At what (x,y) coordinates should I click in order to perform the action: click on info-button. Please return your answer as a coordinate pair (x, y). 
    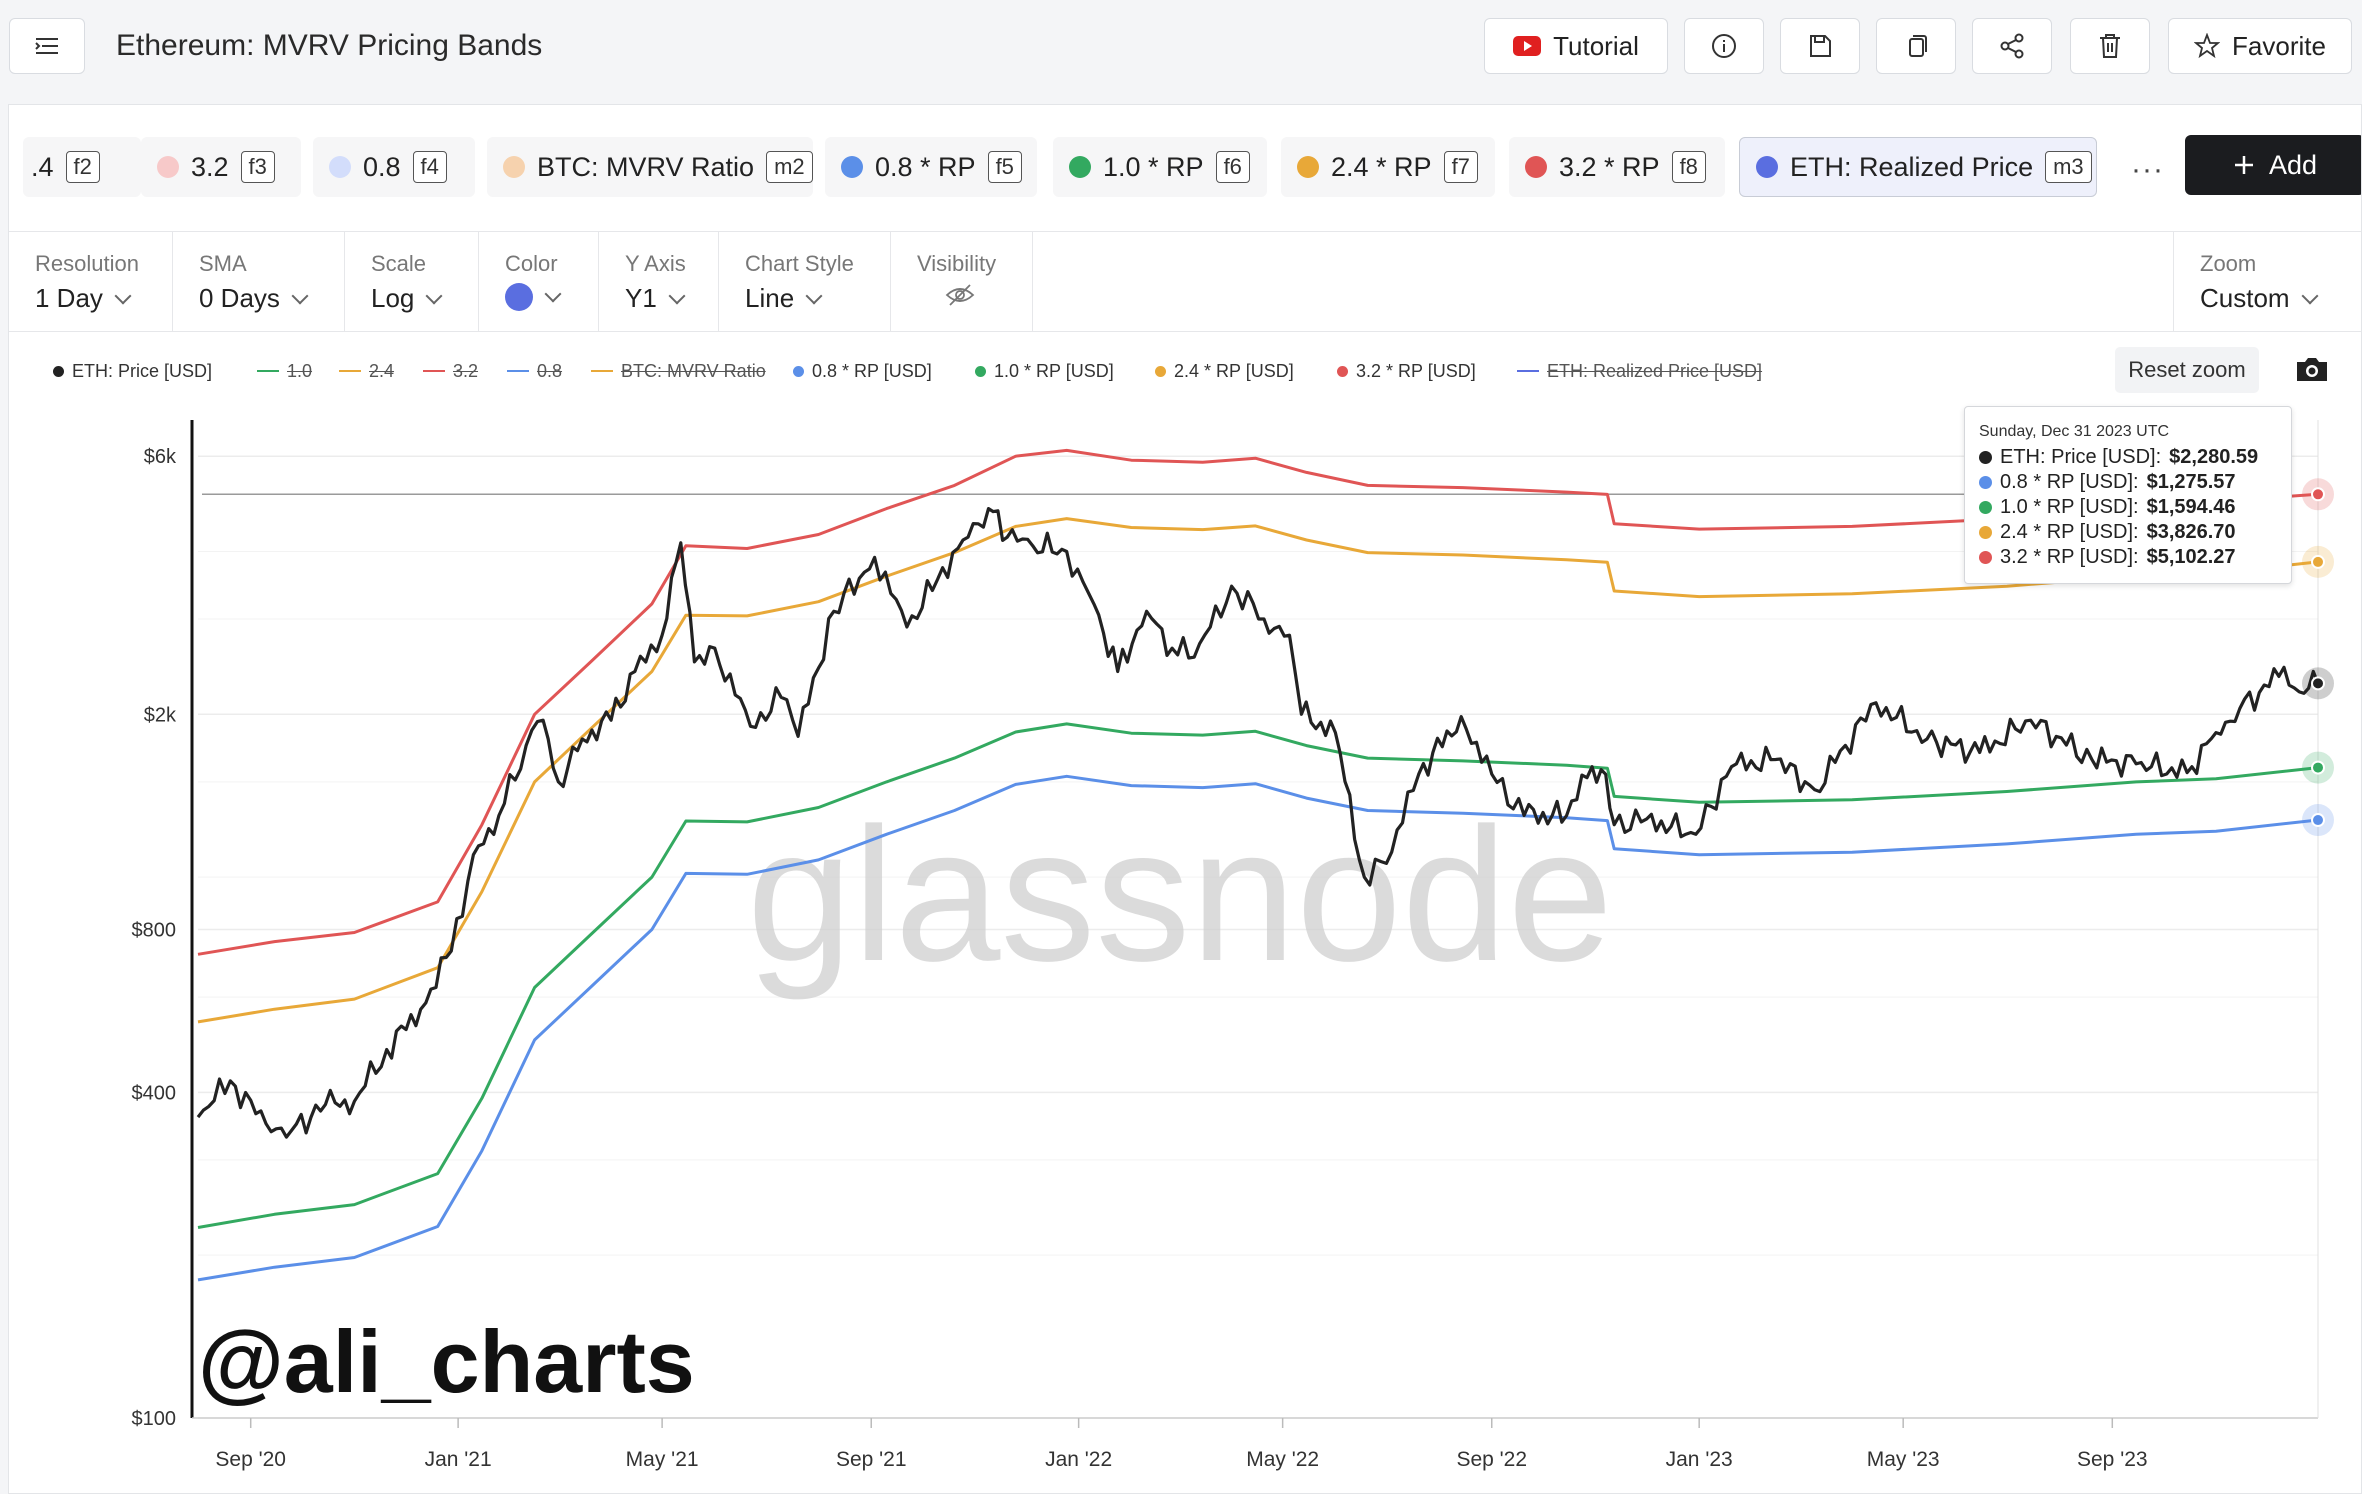
    Looking at the image, I should click on (1724, 46).